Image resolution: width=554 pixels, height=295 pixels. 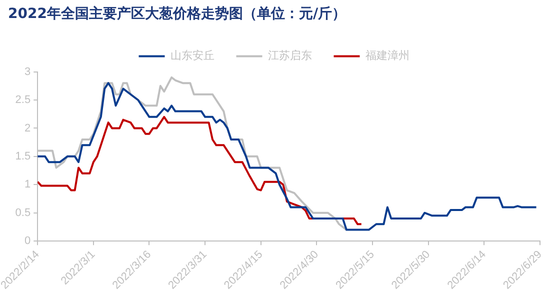 What do you see at coordinates (23, 212) in the screenshot?
I see `y-tick-label: 0.5` at bounding box center [23, 212].